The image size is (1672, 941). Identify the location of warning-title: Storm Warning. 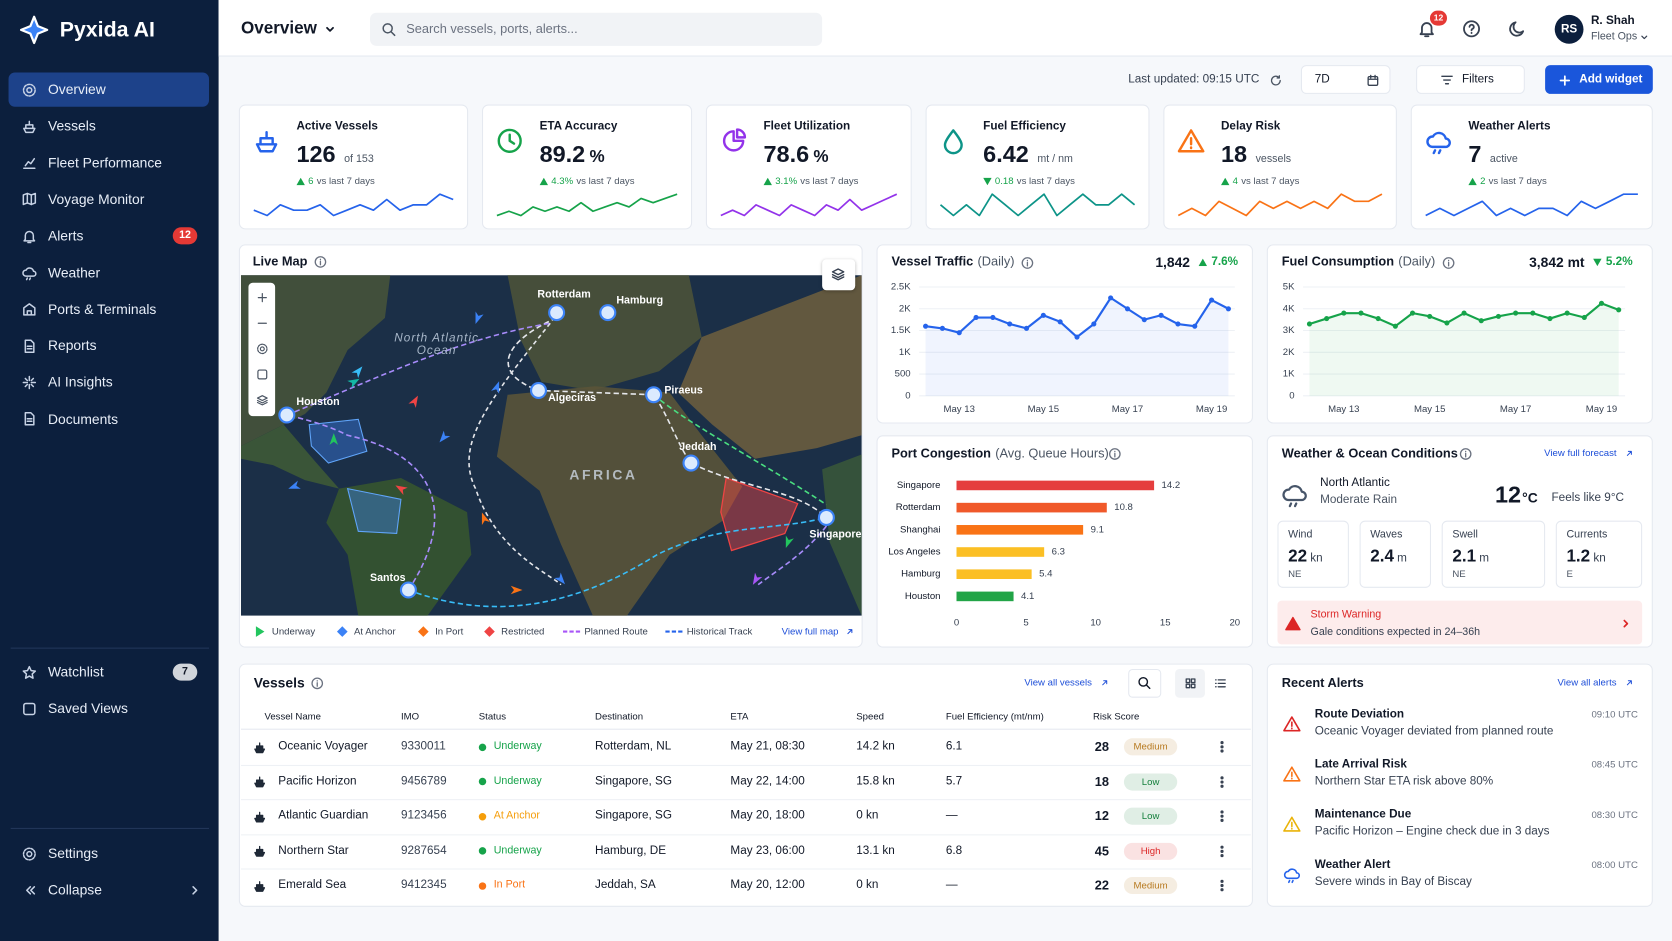
(1346, 615).